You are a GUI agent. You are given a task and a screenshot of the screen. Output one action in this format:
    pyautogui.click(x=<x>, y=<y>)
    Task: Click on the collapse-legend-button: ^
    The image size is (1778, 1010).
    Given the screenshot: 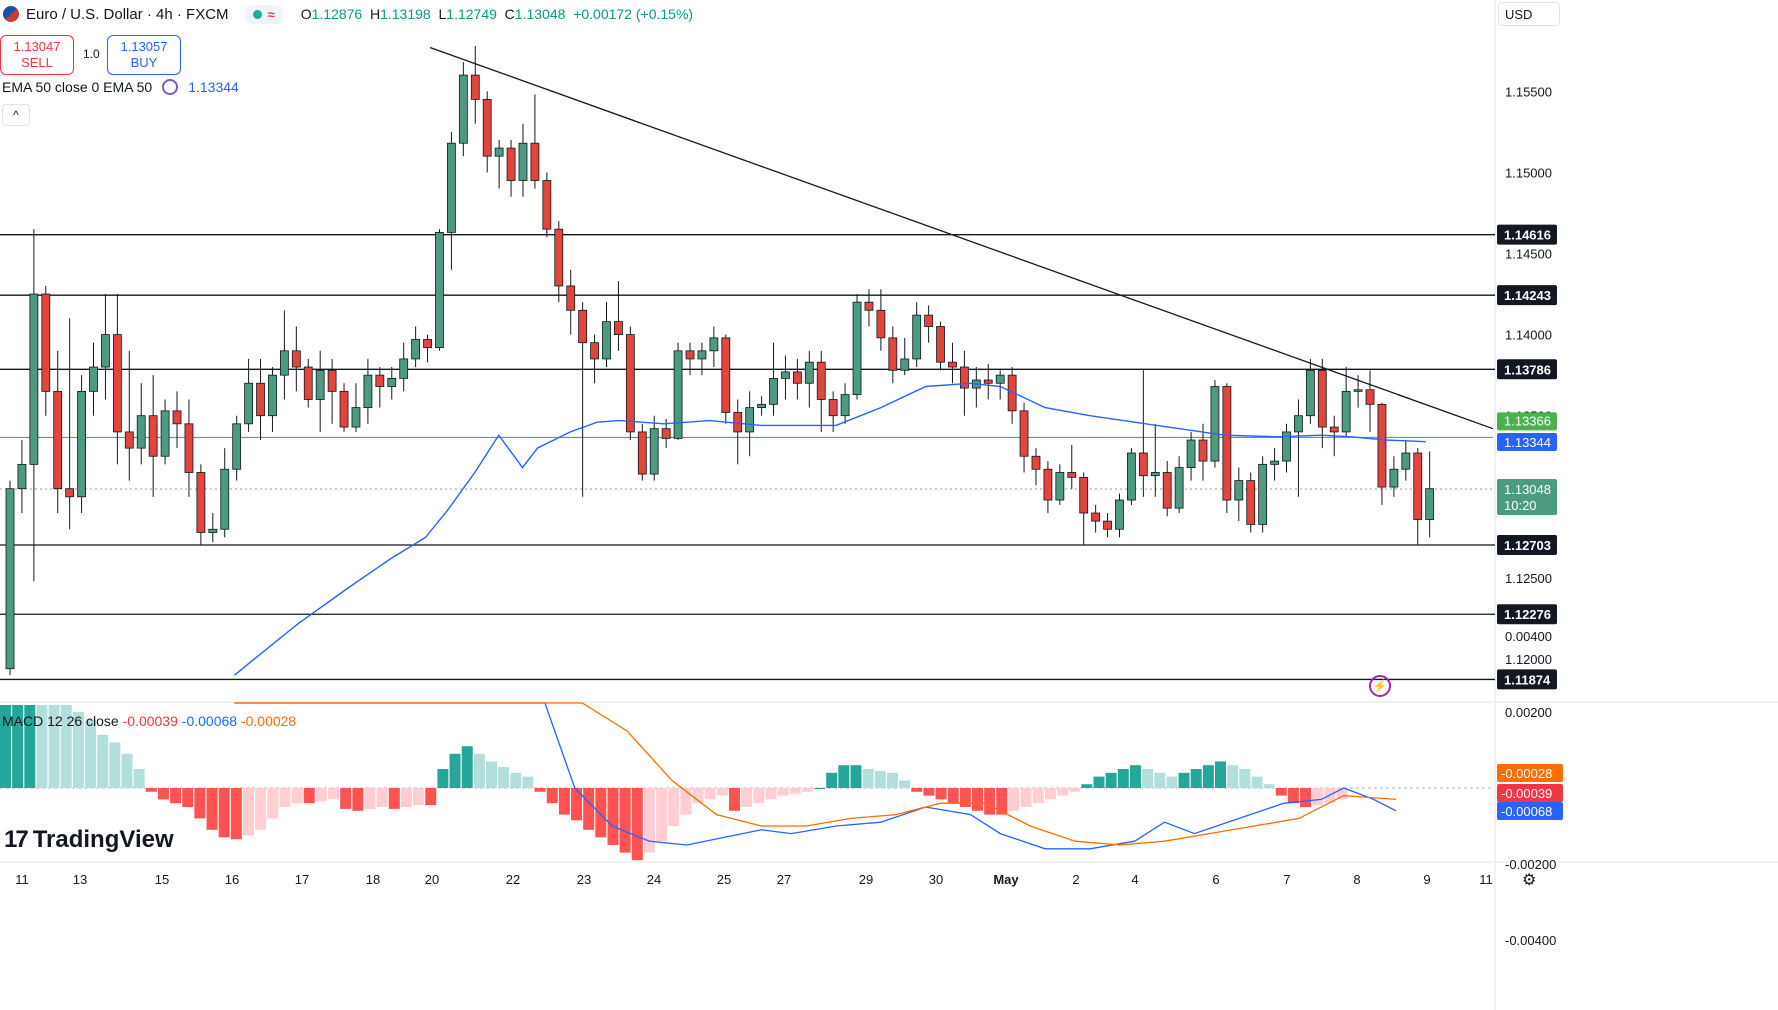 What is the action you would take?
    pyautogui.click(x=16, y=115)
    